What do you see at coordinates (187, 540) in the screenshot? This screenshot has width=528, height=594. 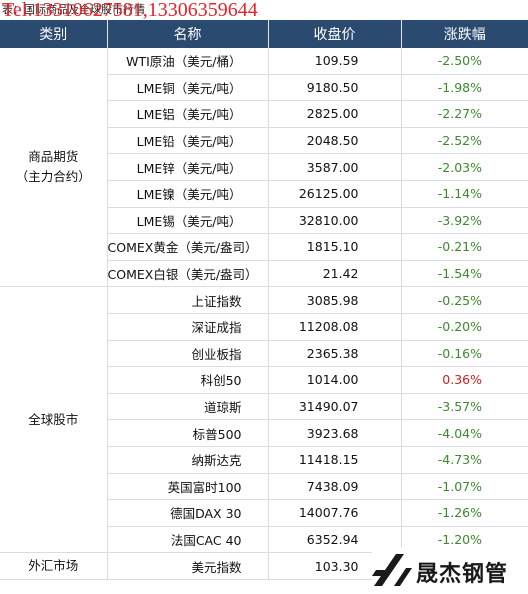 I see `name-cell: 法国CAC 40` at bounding box center [187, 540].